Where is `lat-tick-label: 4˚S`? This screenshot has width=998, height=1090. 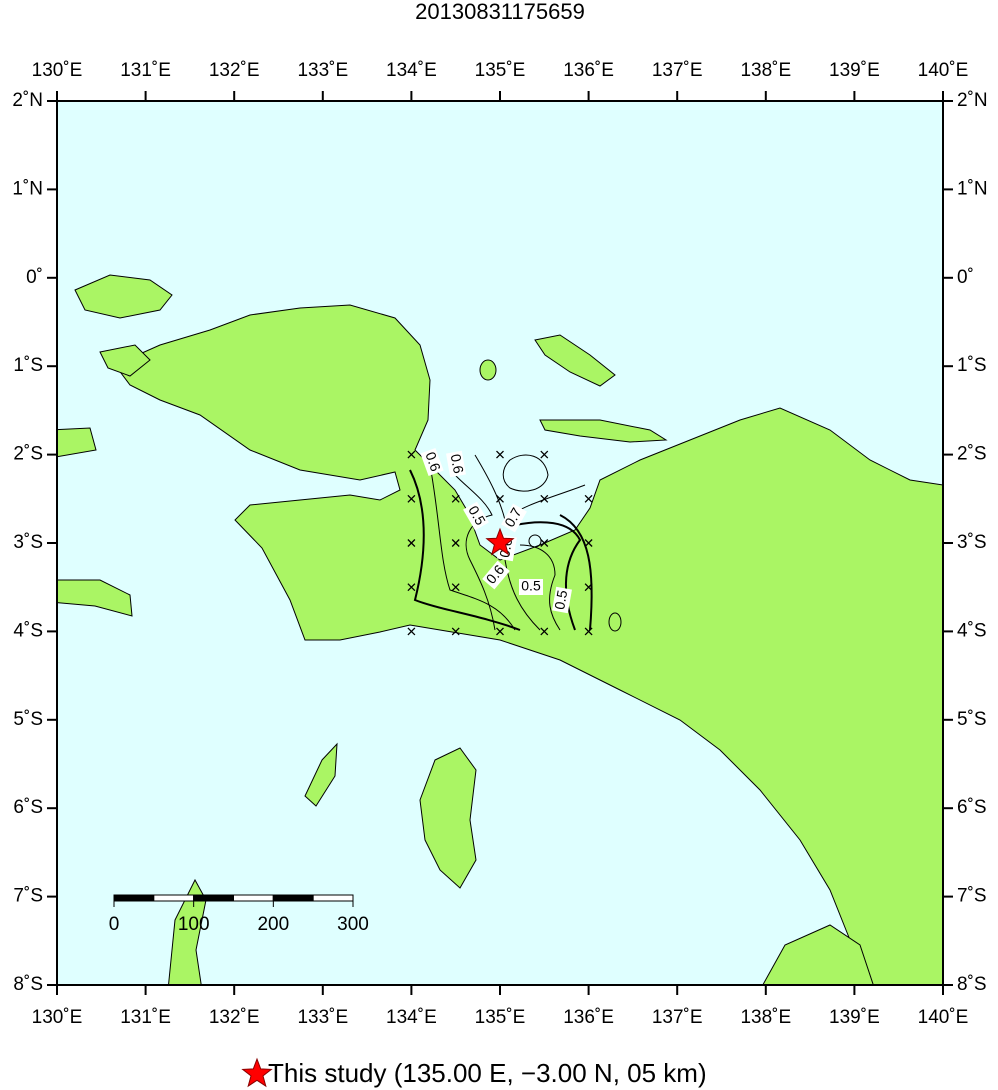 lat-tick-label: 4˚S is located at coordinates (972, 630).